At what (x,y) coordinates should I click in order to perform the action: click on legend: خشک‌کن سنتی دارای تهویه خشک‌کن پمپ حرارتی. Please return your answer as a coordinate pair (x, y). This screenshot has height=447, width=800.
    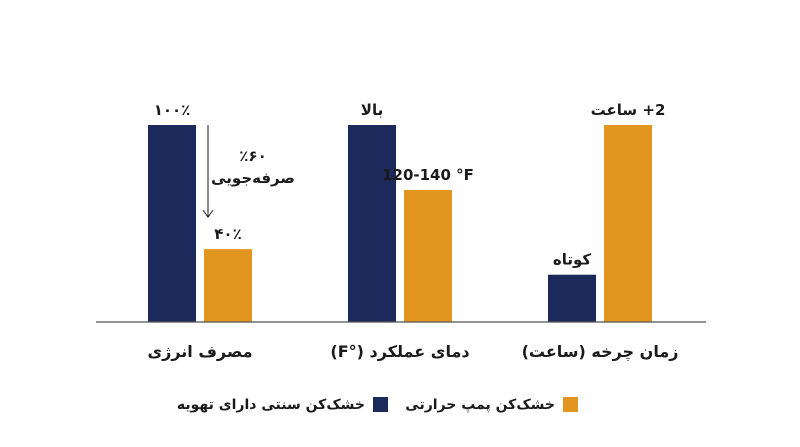
    Looking at the image, I should click on (377, 405).